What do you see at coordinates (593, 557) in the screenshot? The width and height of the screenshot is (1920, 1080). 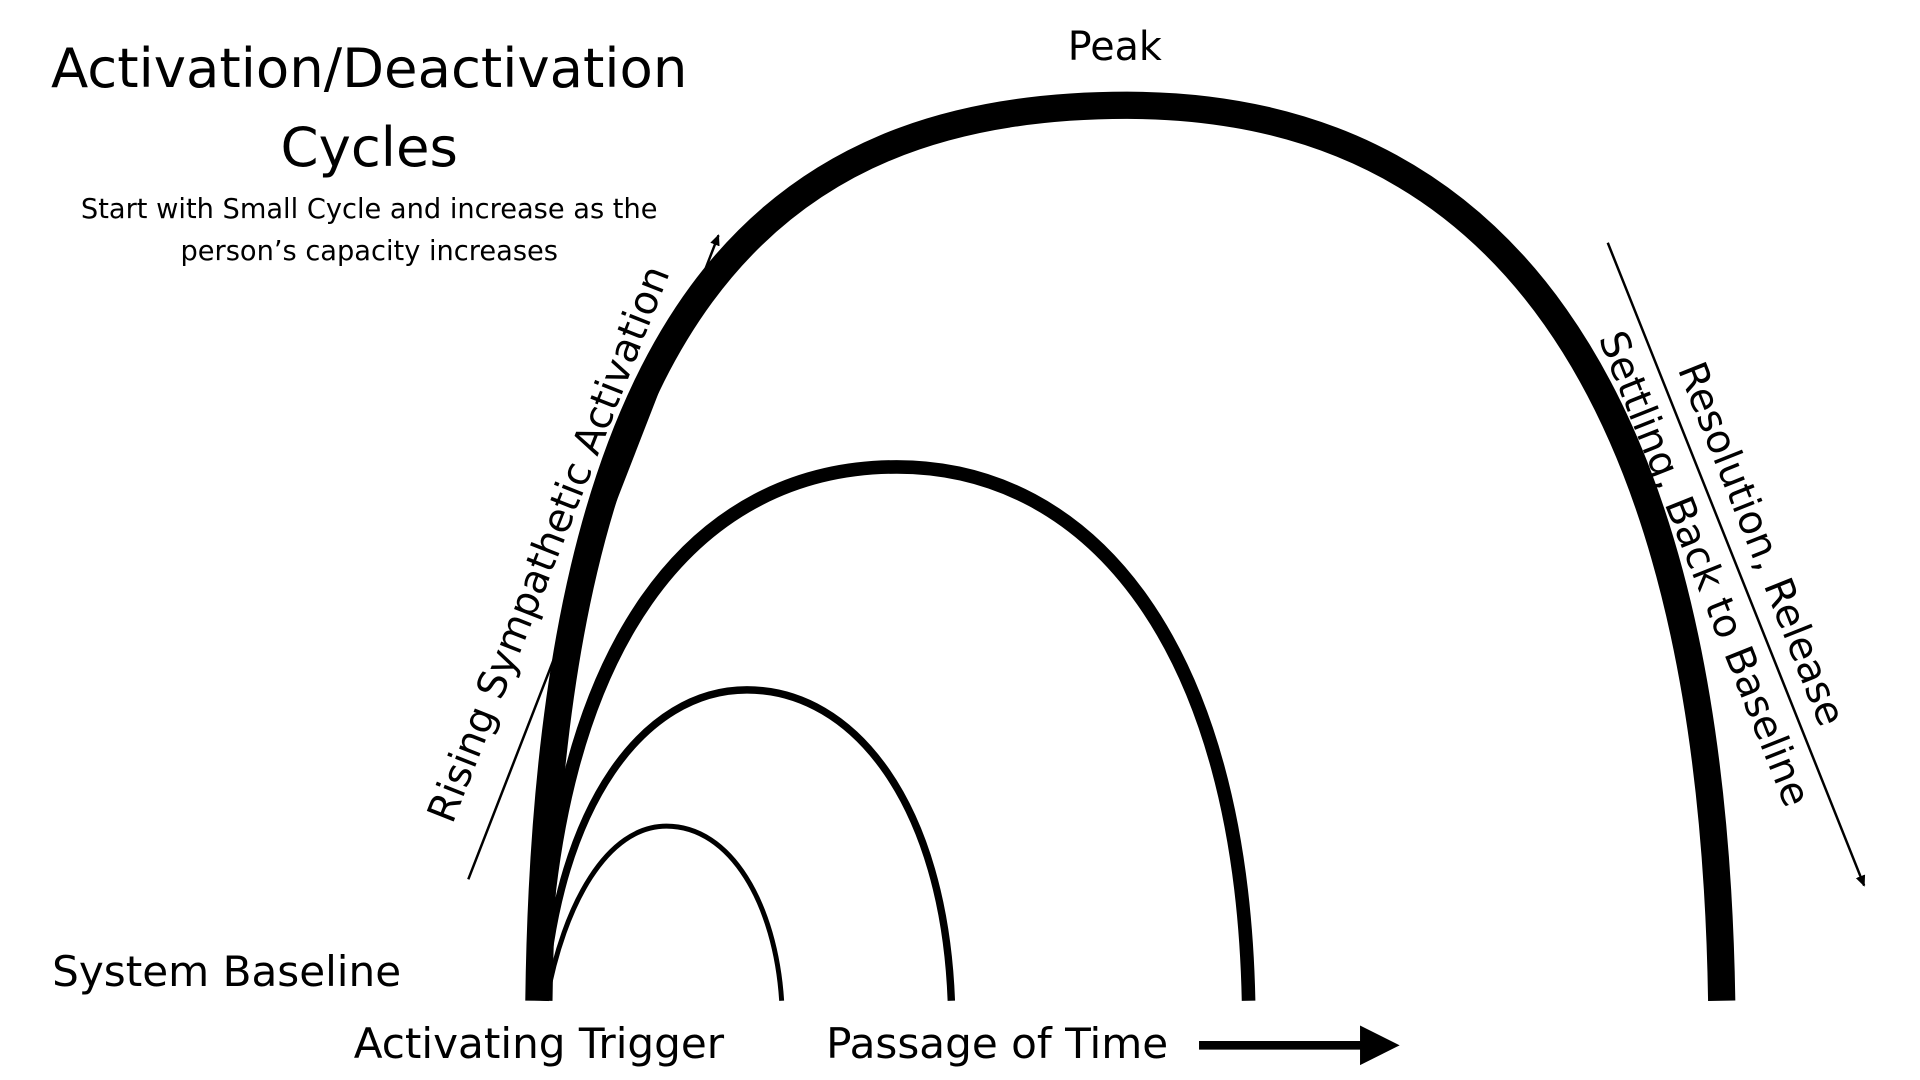 I see `rising-arrow` at bounding box center [593, 557].